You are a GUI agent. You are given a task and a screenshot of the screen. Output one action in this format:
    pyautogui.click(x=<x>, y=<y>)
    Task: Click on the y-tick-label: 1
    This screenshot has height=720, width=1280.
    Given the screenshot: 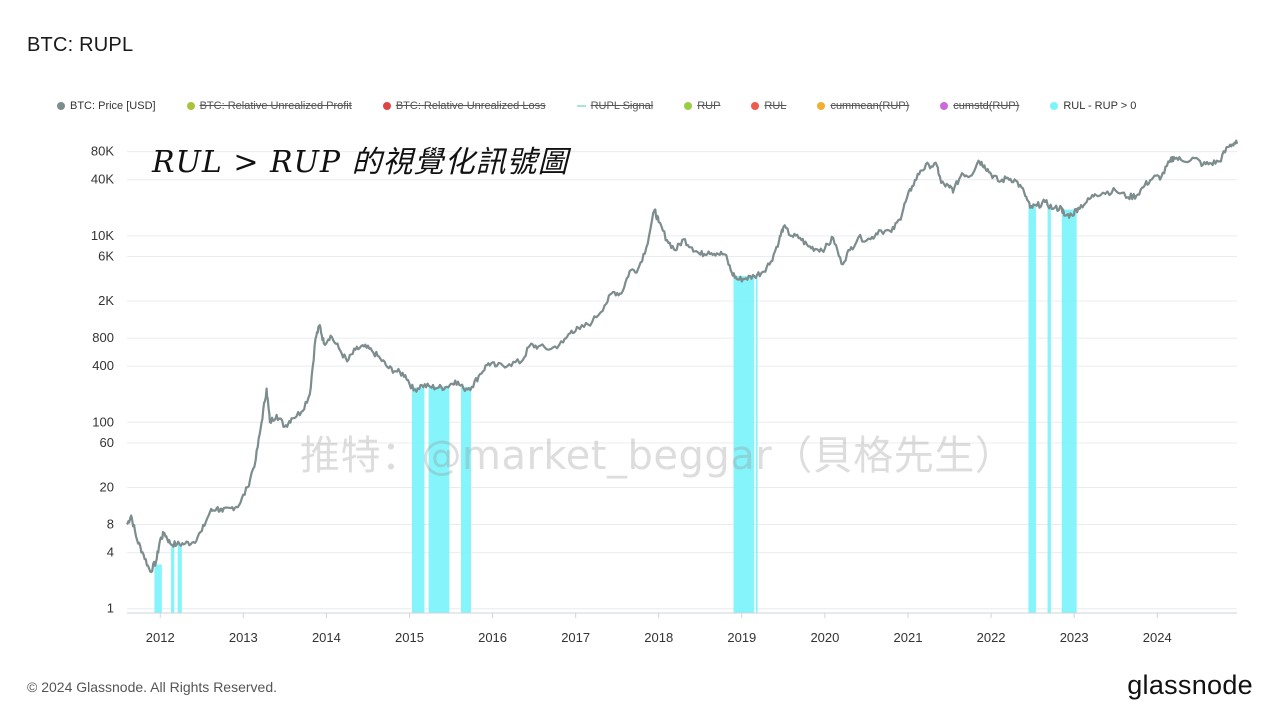 What is the action you would take?
    pyautogui.click(x=110, y=608)
    